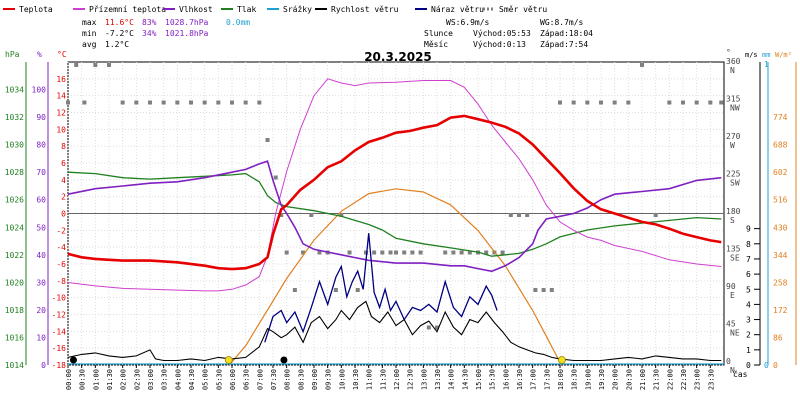 The image size is (800, 400). What do you see at coordinates (564, 44) in the screenshot?
I see `info-moon-set: Západ:7:54` at bounding box center [564, 44].